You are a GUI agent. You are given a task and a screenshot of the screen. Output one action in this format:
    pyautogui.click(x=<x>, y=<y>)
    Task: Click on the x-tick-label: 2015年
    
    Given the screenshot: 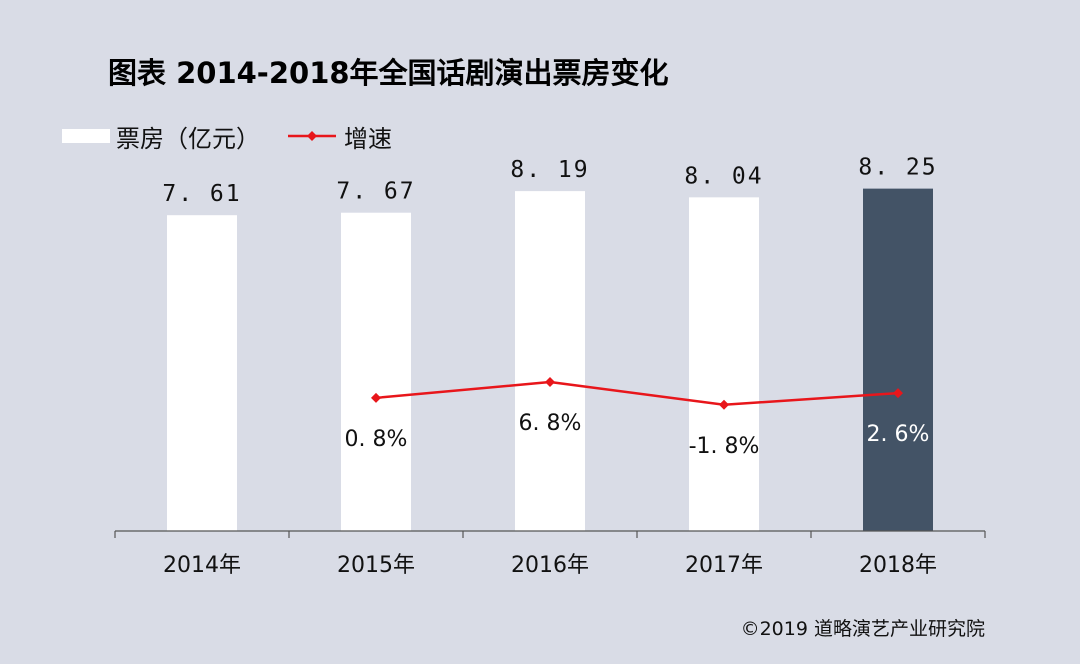 What is the action you would take?
    pyautogui.click(x=376, y=565)
    